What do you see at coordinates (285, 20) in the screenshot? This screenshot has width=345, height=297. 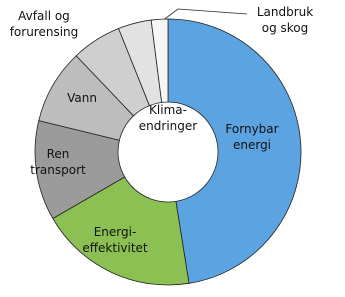 I see `slice-label: Landbruk og skog` at bounding box center [285, 20].